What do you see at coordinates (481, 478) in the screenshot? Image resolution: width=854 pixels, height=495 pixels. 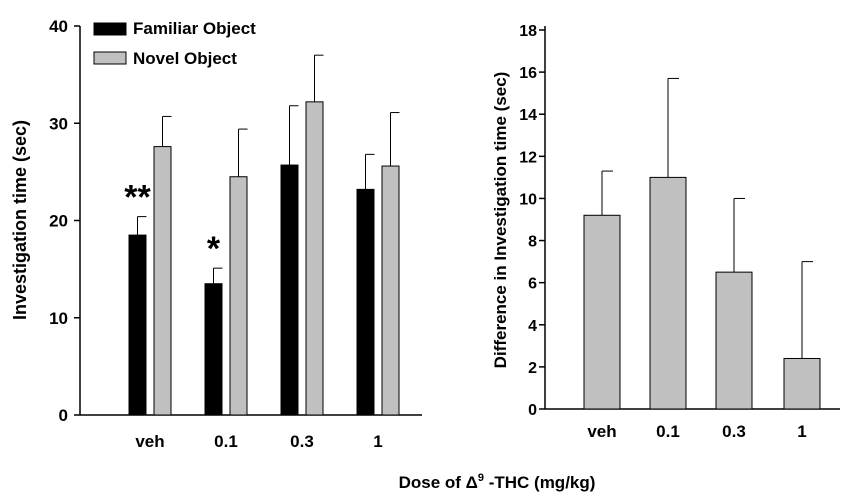 I see `x-label-sup: 9` at bounding box center [481, 478].